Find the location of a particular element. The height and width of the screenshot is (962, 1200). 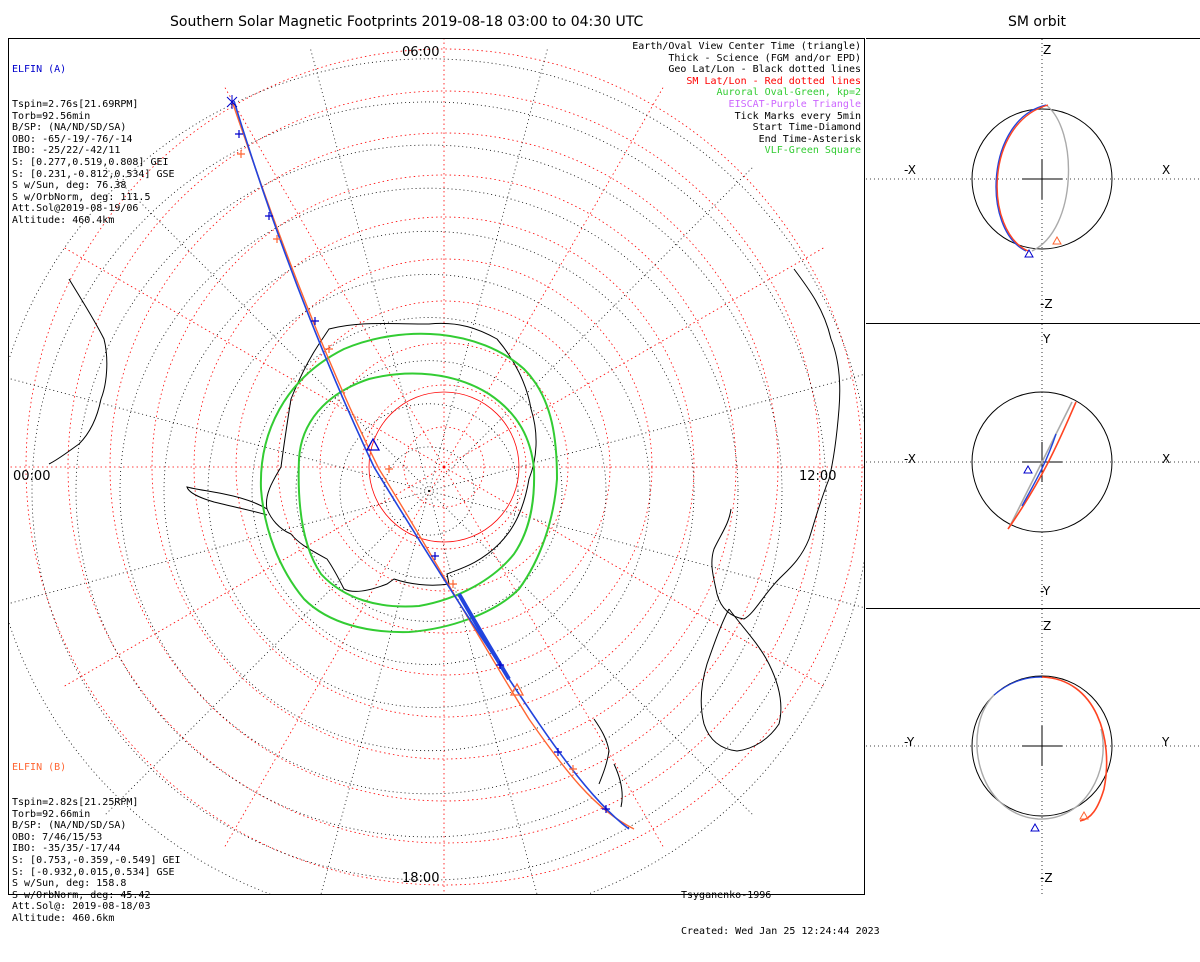

legend-item: Start Time-Diamond is located at coordinates (806, 128).